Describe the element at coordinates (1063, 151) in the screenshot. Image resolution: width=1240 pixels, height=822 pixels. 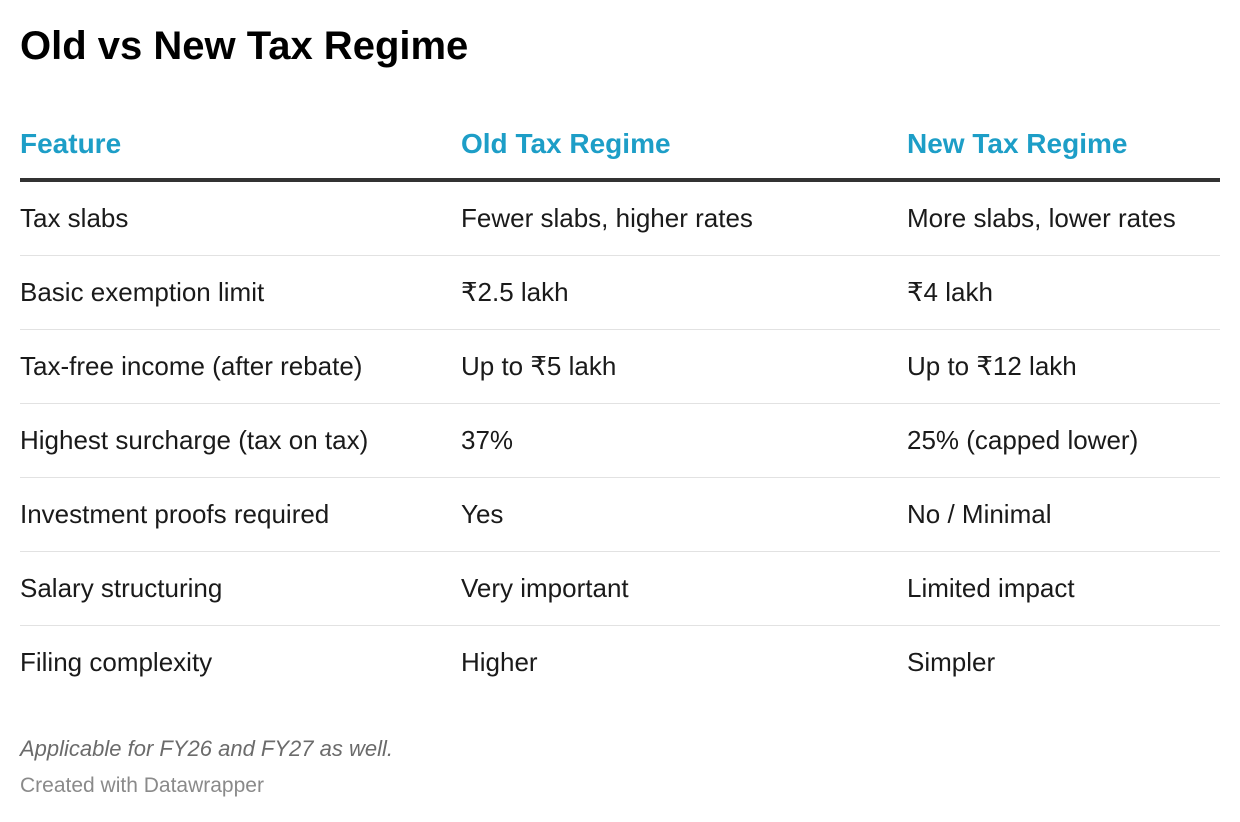
I see `column-header-new-regime: New Tax Regime` at that location.